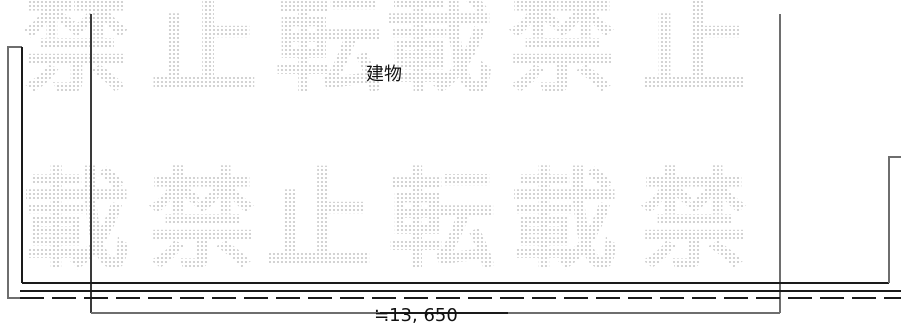 Image resolution: width=901 pixels, height=326 pixels. I want to click on building-label: 建物, so click(384, 74).